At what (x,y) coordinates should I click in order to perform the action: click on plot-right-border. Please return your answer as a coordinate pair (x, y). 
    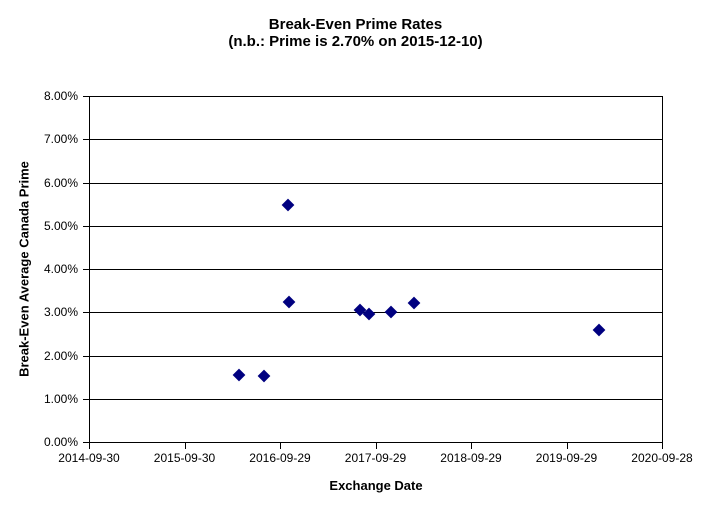
    Looking at the image, I should click on (662, 269).